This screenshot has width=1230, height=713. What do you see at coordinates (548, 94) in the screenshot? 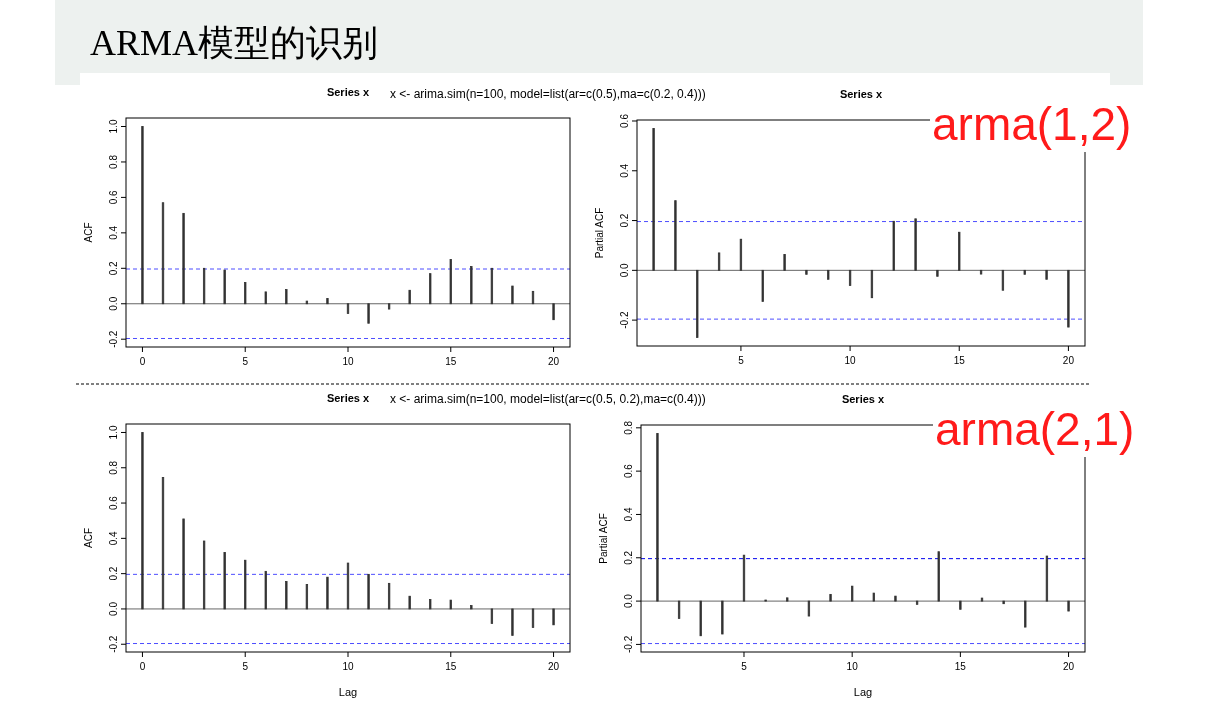
I see `text: x <- arima.sim(n=100, model=list(ar=c(0.5),ma=c(0.2, 0.4)))` at bounding box center [548, 94].